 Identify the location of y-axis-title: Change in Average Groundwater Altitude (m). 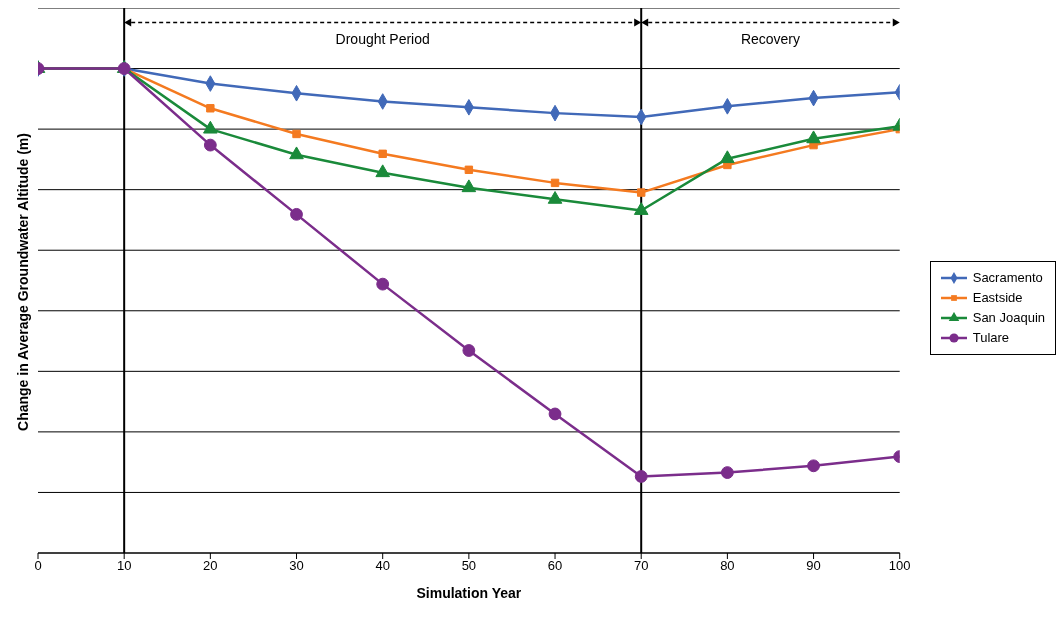
(23, 282).